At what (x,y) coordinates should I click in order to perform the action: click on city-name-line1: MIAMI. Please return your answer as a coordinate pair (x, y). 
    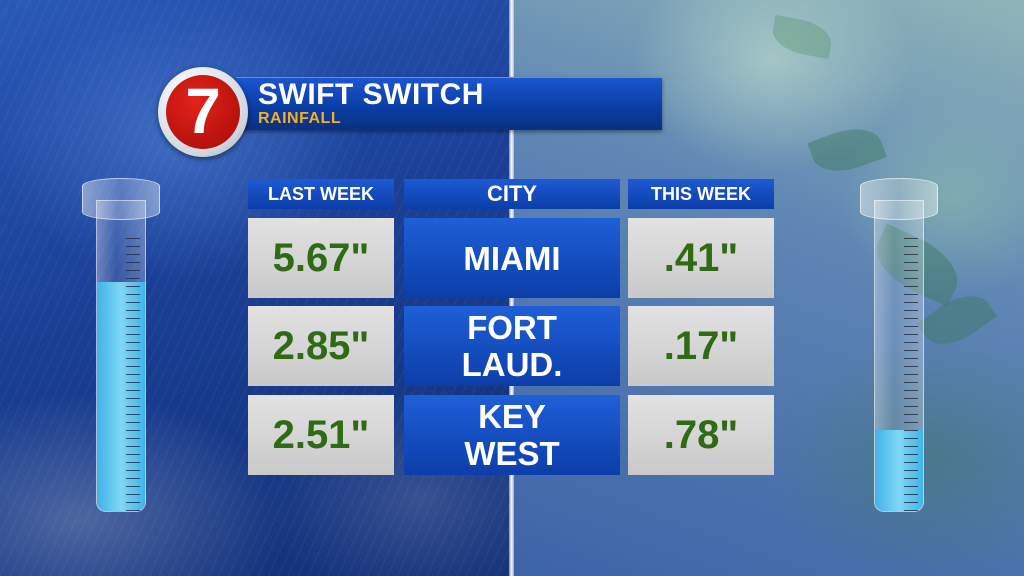
    Looking at the image, I should click on (512, 258).